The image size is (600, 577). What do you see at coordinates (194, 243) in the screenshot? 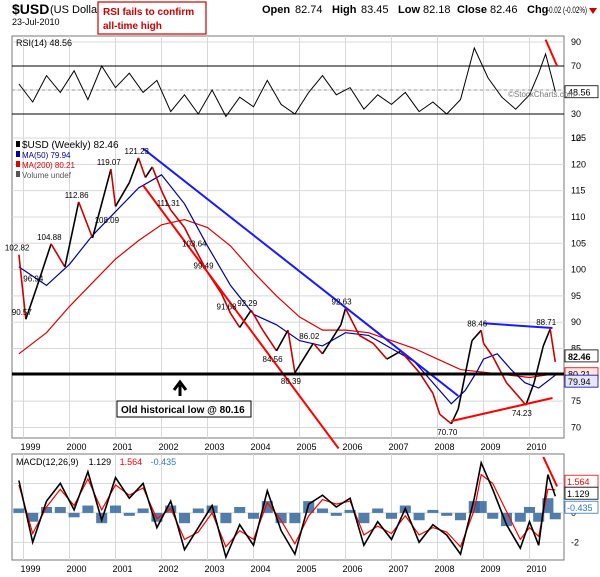
I see `price-data-label: 103.64` at bounding box center [194, 243].